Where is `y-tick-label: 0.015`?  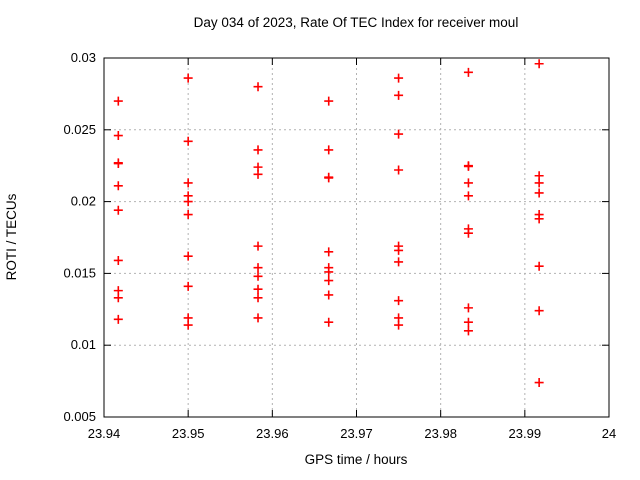
y-tick-label: 0.015 is located at coordinates (79, 272).